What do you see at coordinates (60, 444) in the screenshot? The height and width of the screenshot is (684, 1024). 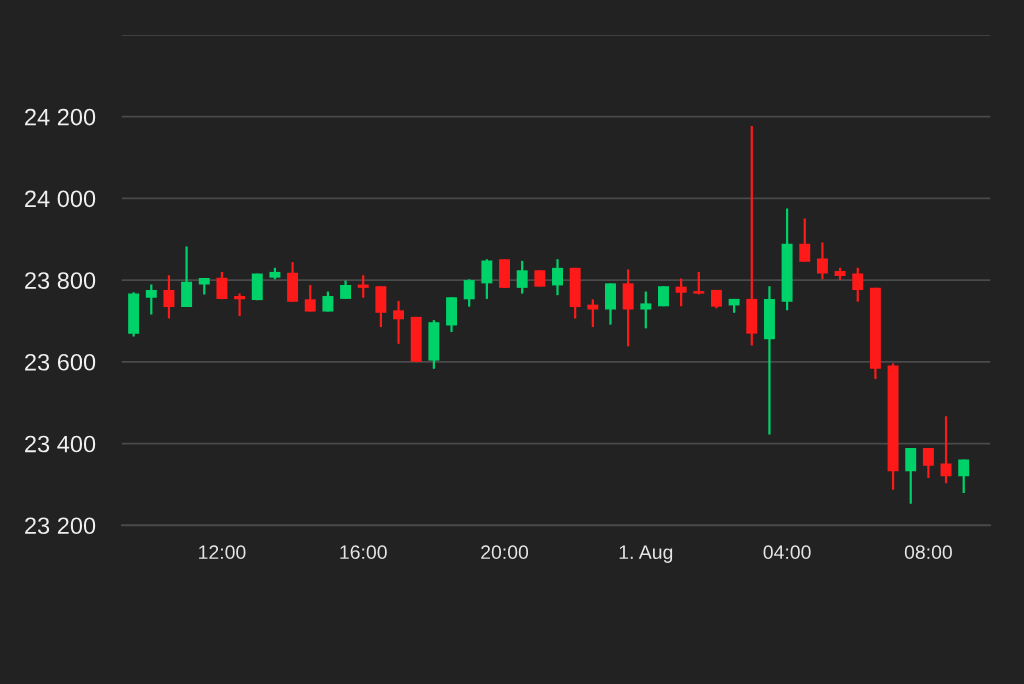 I see `y-tick-label: 23 400` at bounding box center [60, 444].